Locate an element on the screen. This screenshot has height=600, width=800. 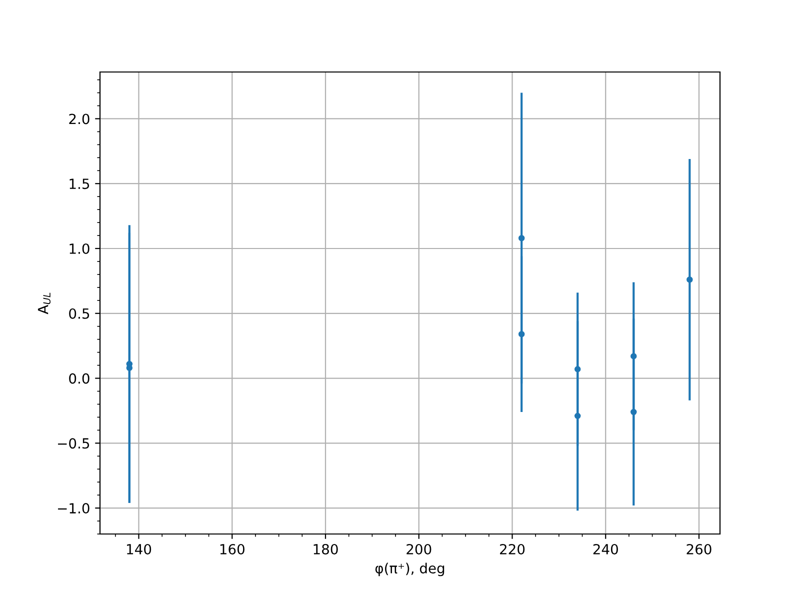
y-tick-label: 1.5 is located at coordinates (80, 184).